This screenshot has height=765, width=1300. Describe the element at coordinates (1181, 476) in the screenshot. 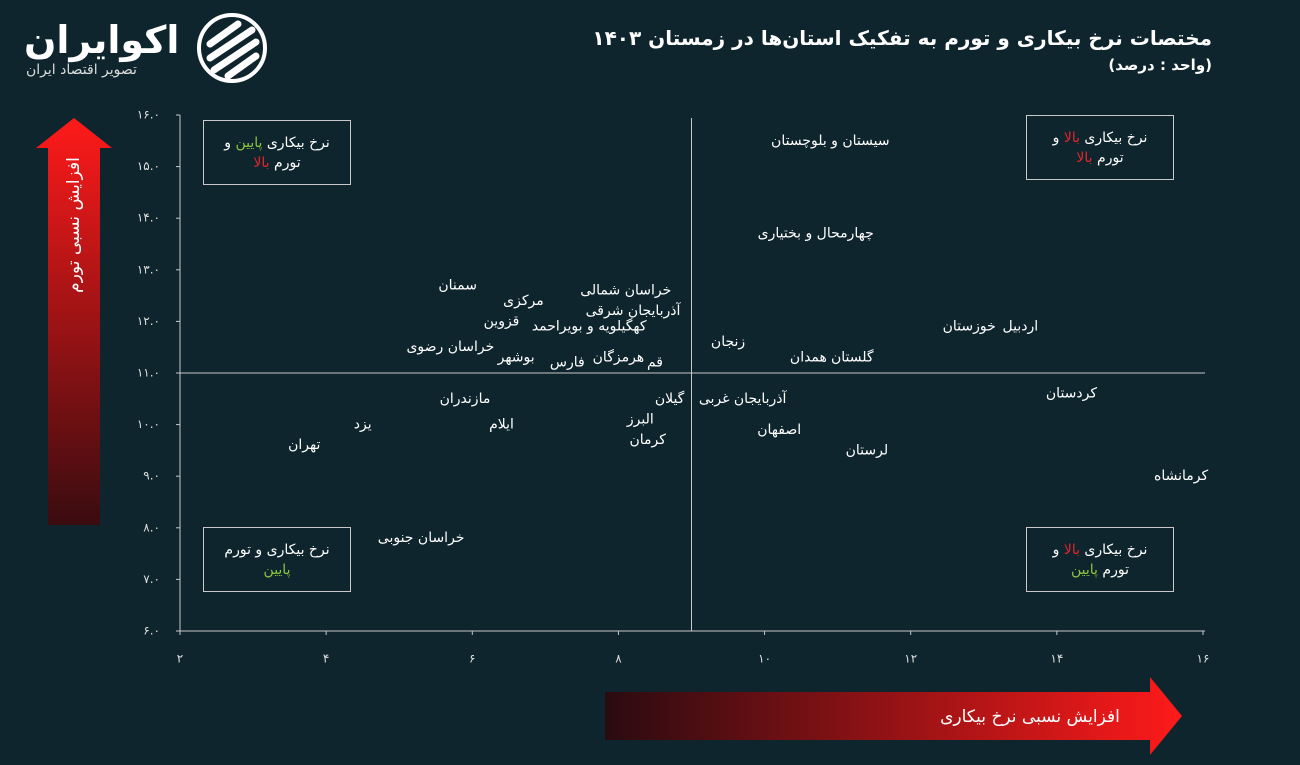

I see `point-label: کرمانشاه` at that location.